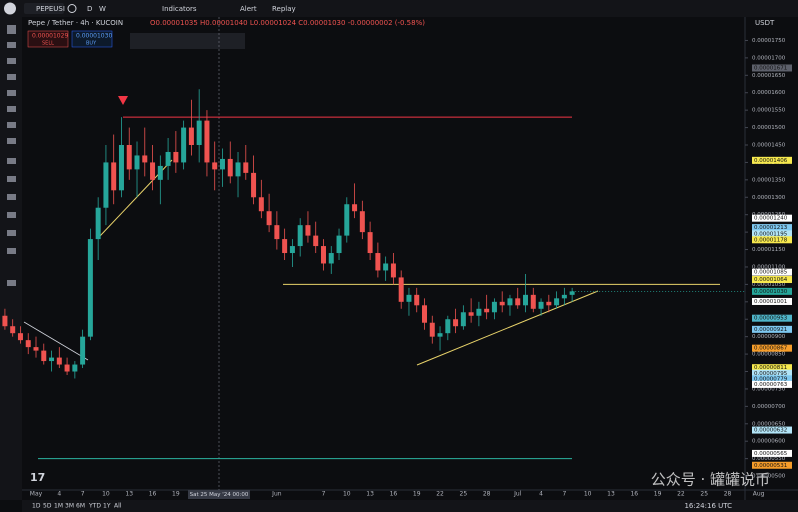 The height and width of the screenshot is (512, 798). Describe the element at coordinates (770, 68) in the screenshot. I see `price-tag-label: 0.00001671` at that location.